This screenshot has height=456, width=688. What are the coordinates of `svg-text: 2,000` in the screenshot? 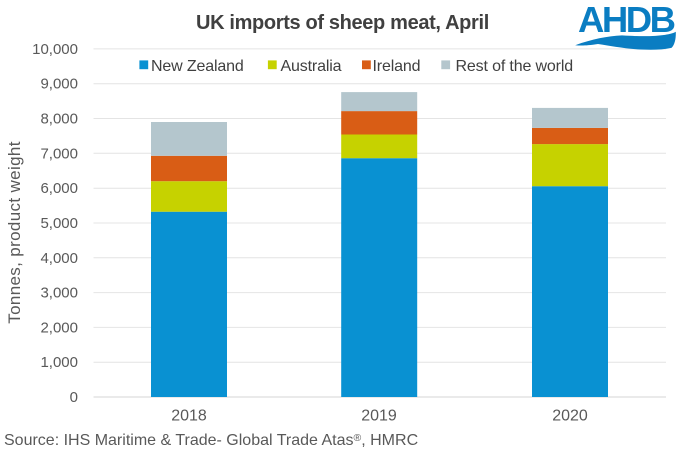 It's located at (59, 327).